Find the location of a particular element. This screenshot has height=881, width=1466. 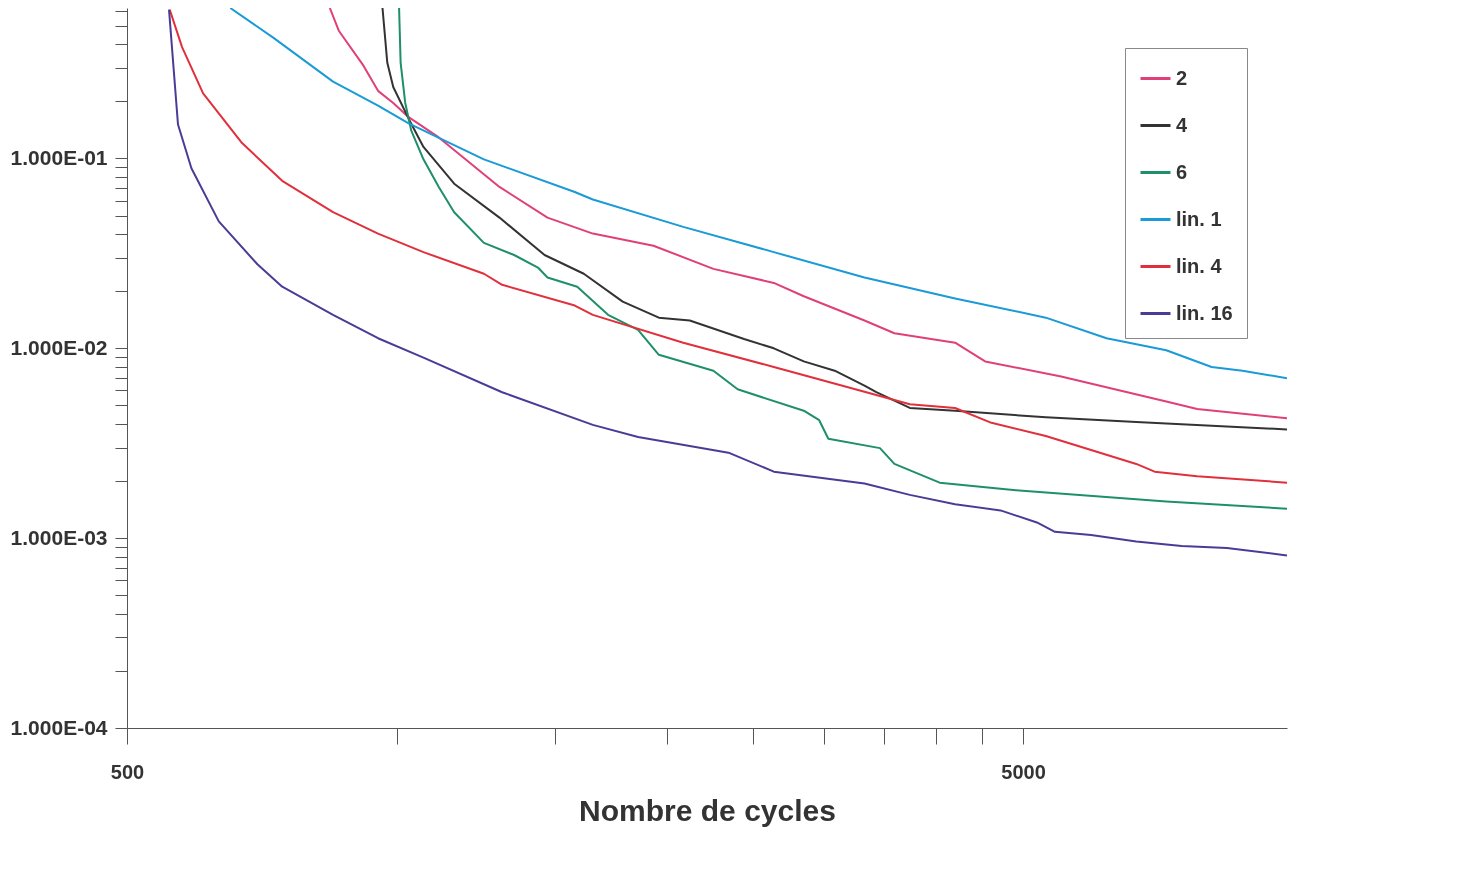

y-tick-label: 1.000E-02 is located at coordinates (59, 347).